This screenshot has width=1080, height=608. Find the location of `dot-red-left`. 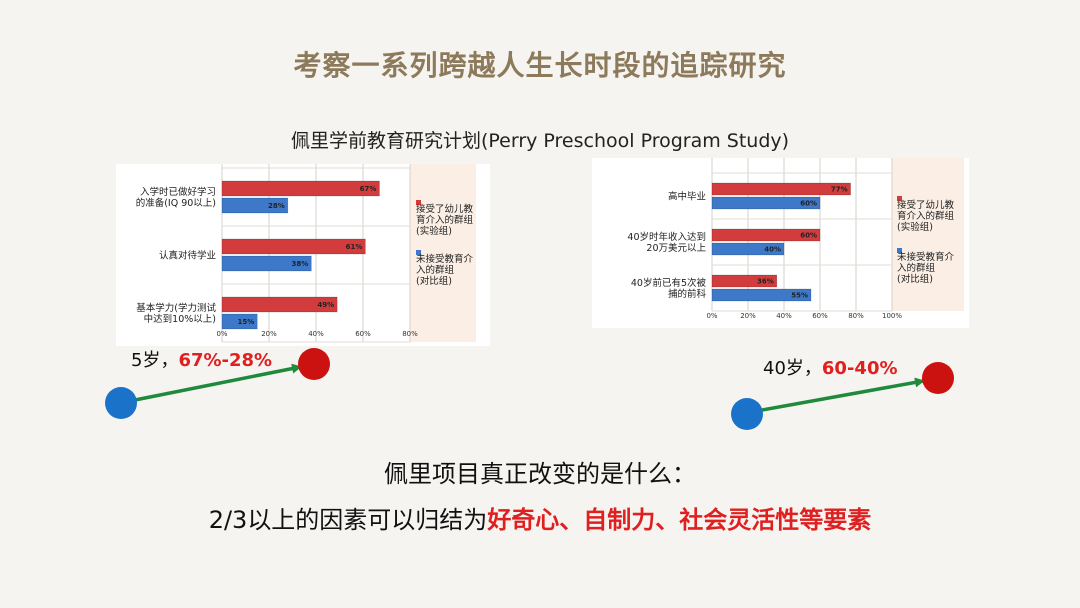

dot-red-left is located at coordinates (314, 364).